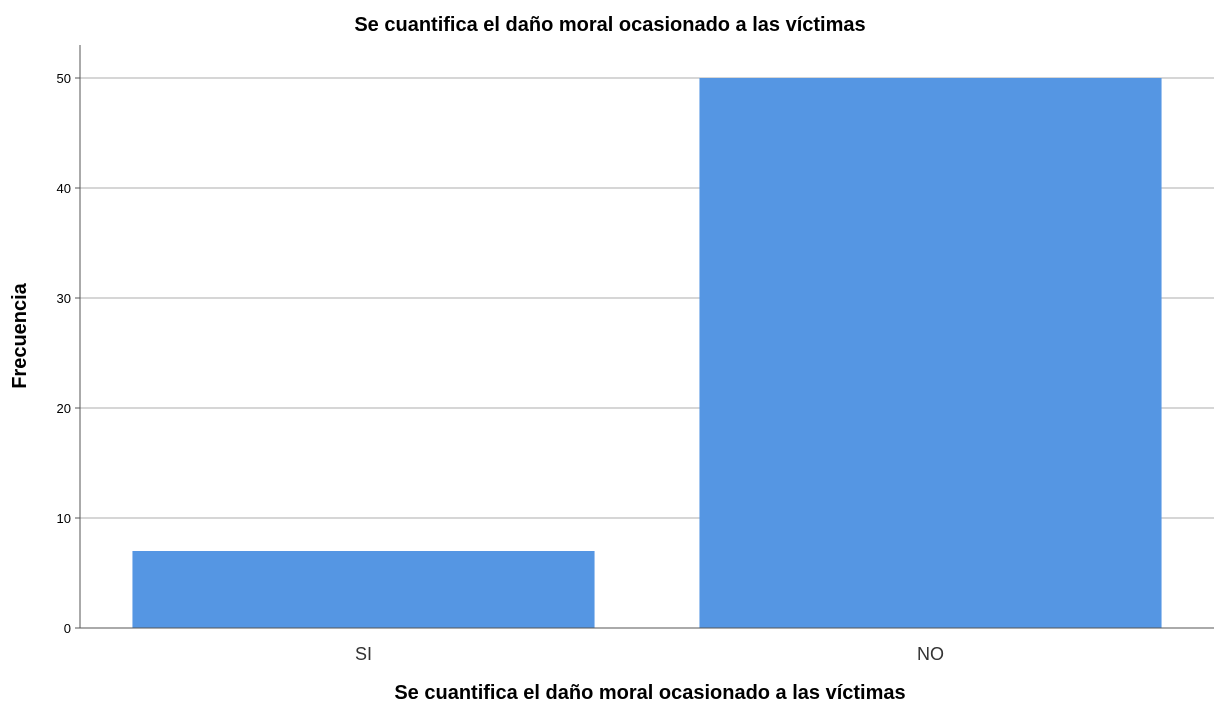  I want to click on y-tick-label: 20, so click(64, 408).